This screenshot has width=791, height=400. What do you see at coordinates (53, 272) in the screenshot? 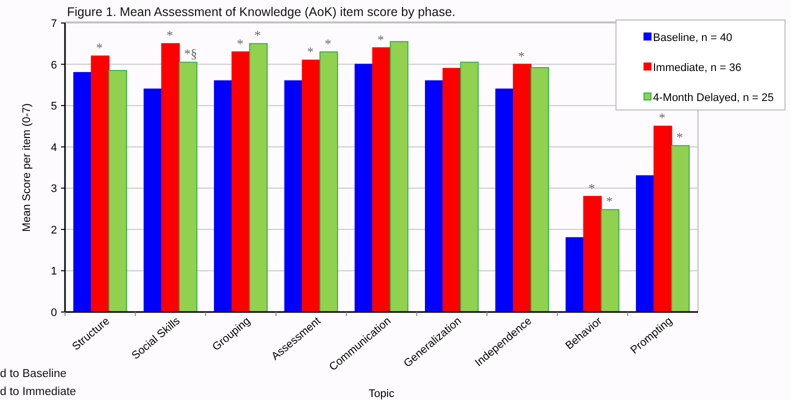
I see `y-tick-label: 1` at bounding box center [53, 272].